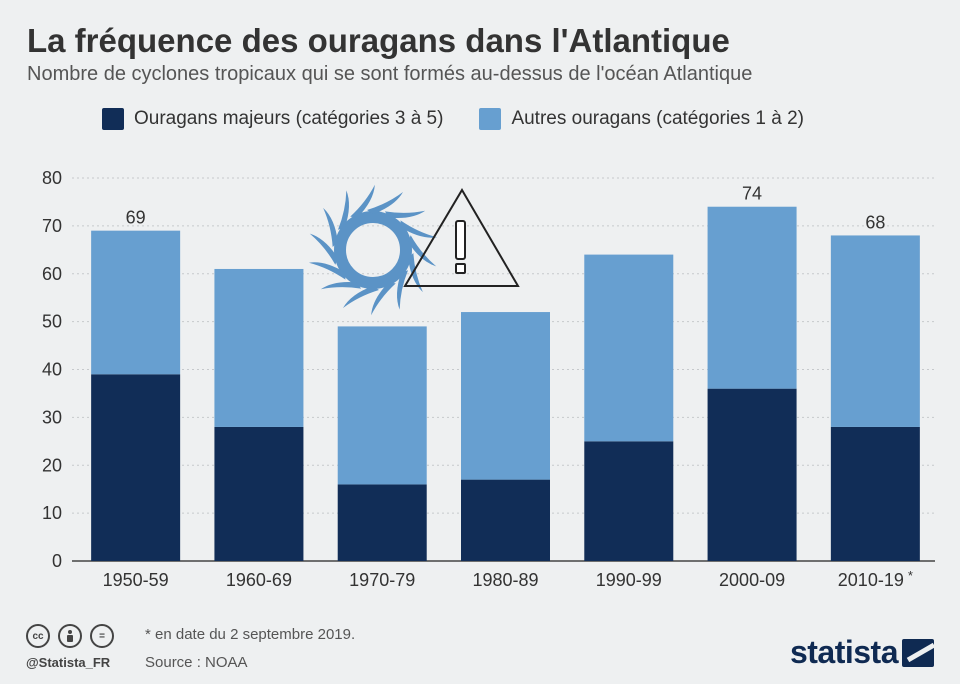  What do you see at coordinates (752, 580) in the screenshot?
I see `x-tick-label: 2000-09` at bounding box center [752, 580].